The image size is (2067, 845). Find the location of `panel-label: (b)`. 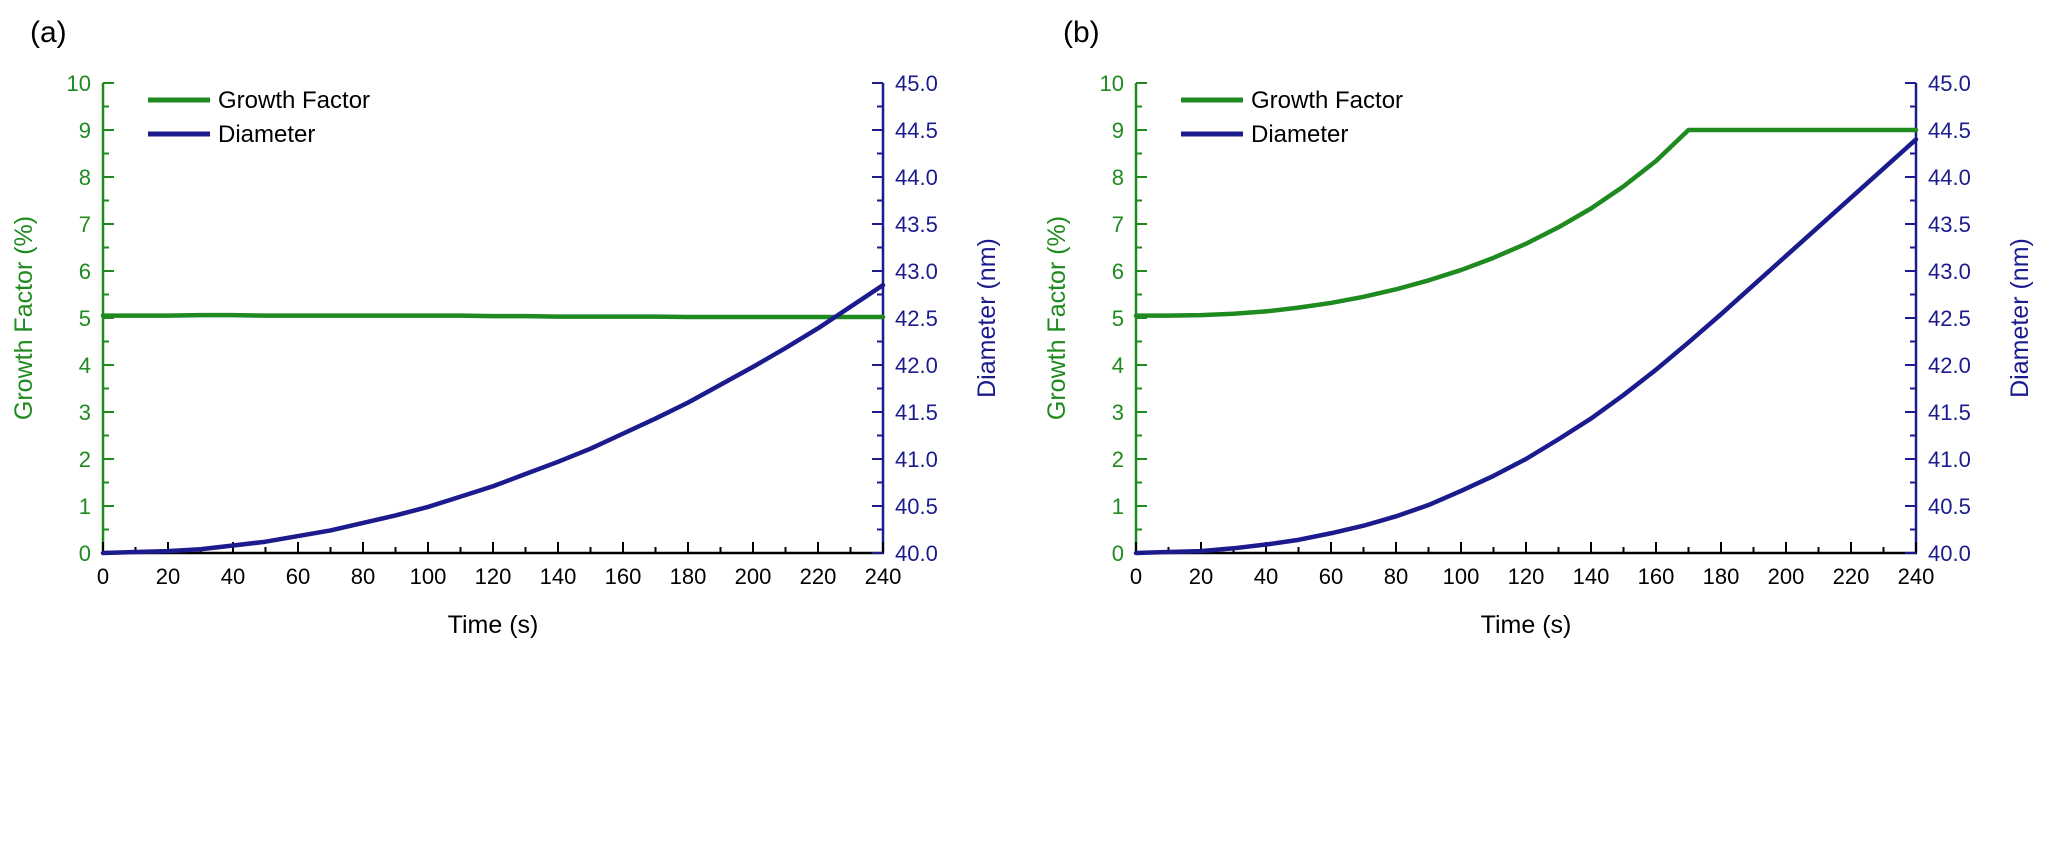

panel-label: (b) is located at coordinates (1081, 32).